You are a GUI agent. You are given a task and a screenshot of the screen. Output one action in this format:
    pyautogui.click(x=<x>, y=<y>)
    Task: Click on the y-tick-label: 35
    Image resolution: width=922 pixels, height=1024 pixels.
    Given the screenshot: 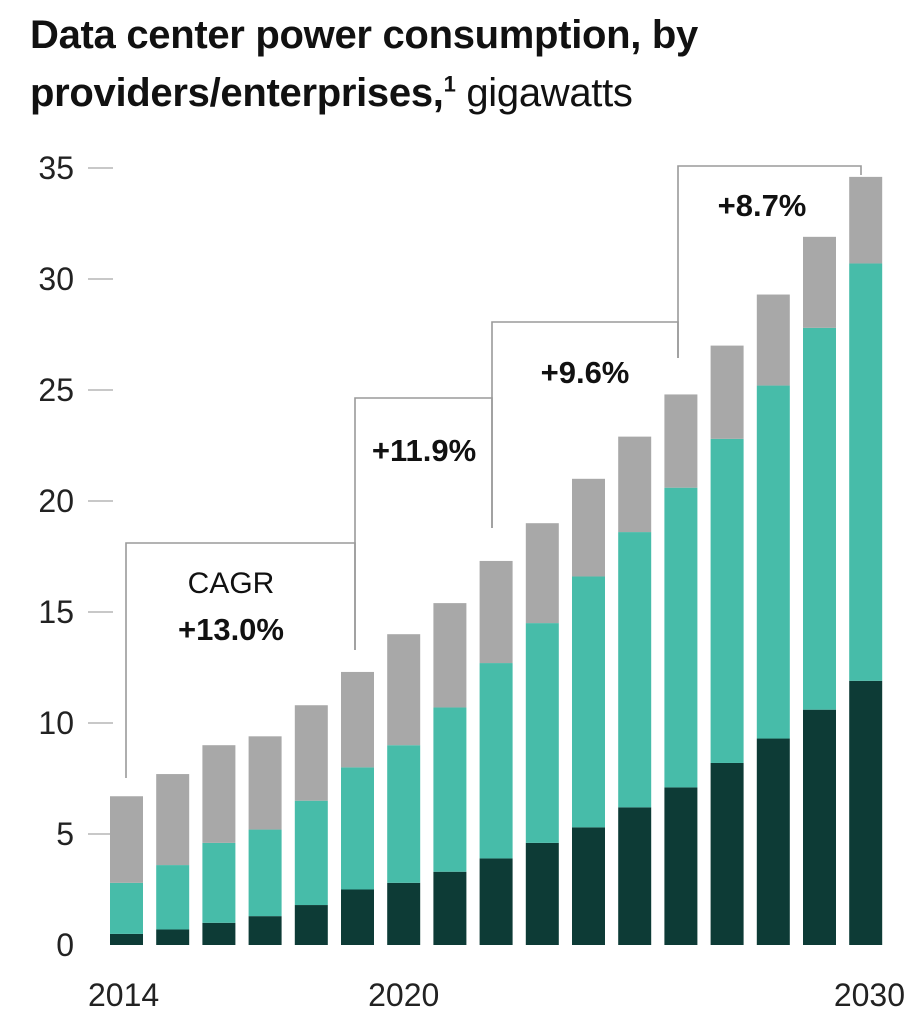 What is the action you would take?
    pyautogui.click(x=56, y=168)
    